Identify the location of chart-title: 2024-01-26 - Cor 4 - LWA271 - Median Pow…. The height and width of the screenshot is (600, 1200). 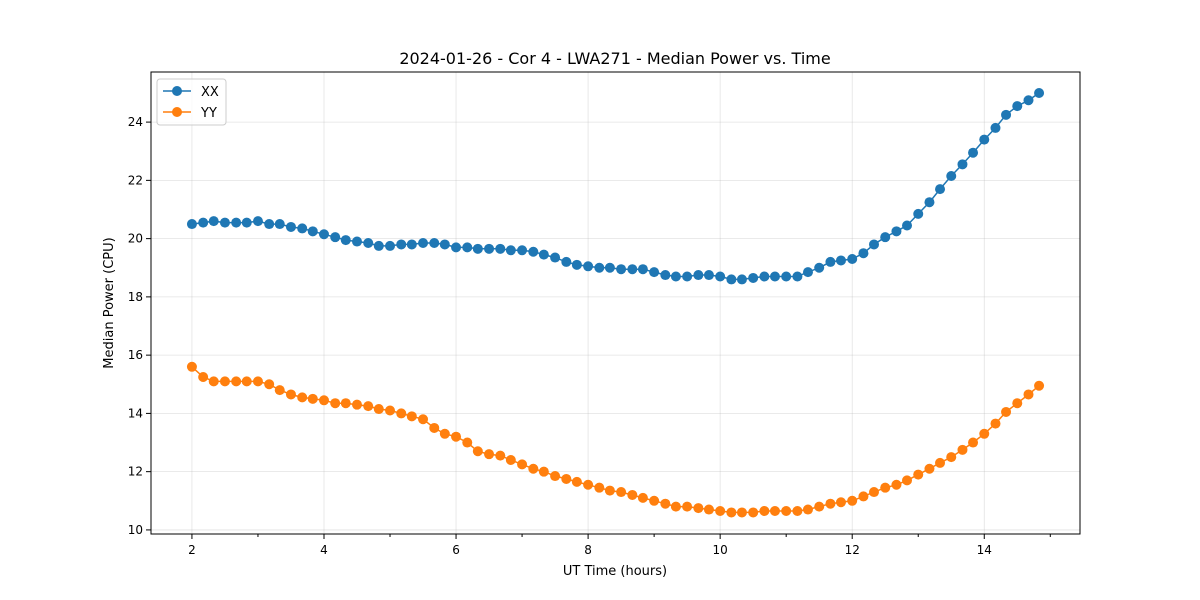
(614, 58).